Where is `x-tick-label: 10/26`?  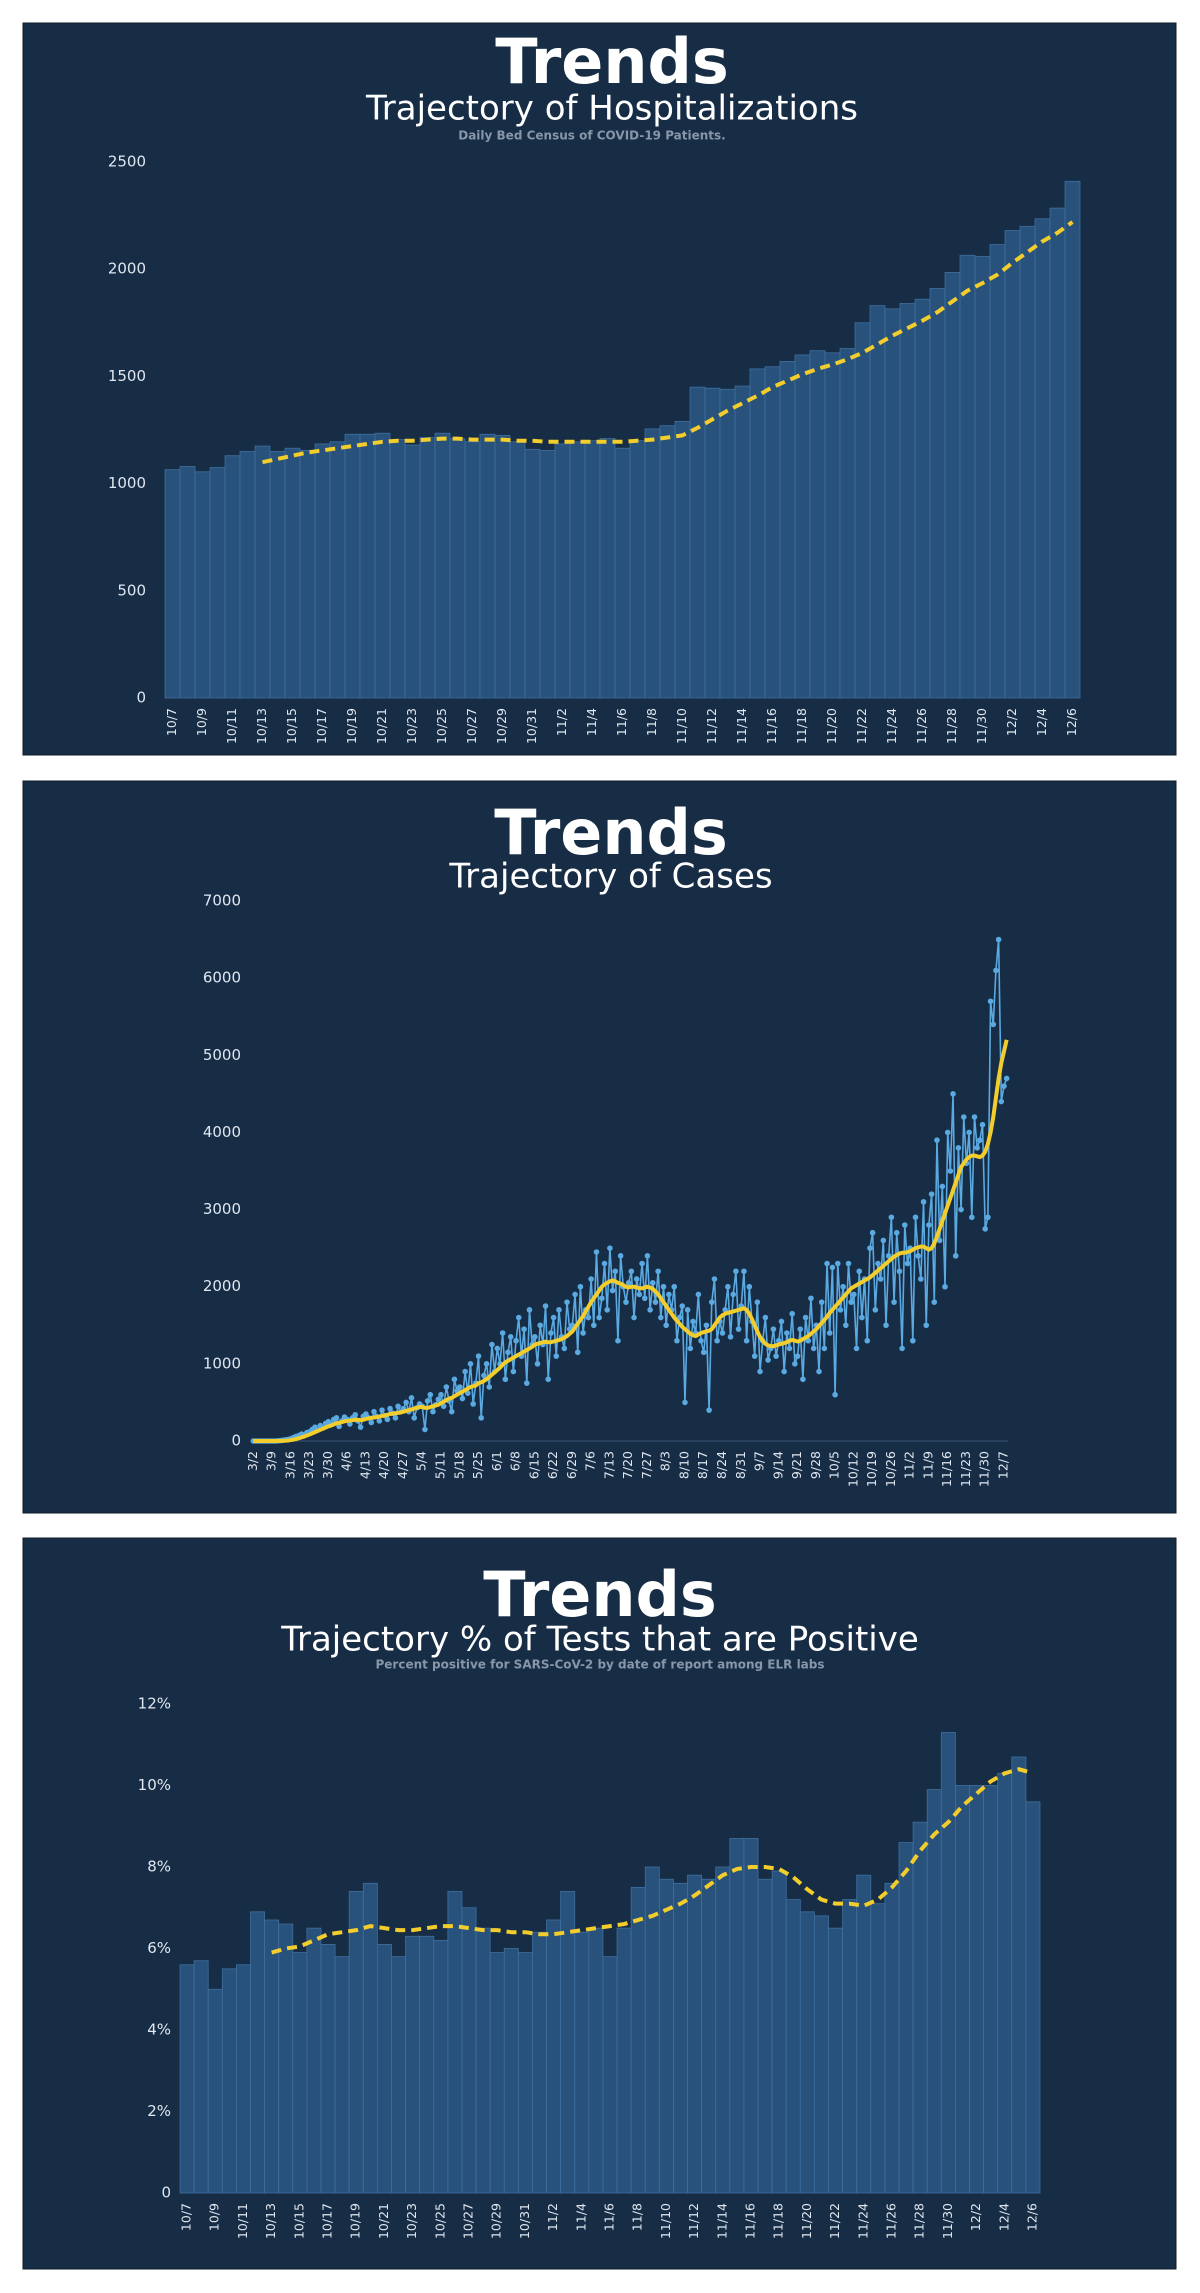 x-tick-label: 10/26 is located at coordinates (890, 1469).